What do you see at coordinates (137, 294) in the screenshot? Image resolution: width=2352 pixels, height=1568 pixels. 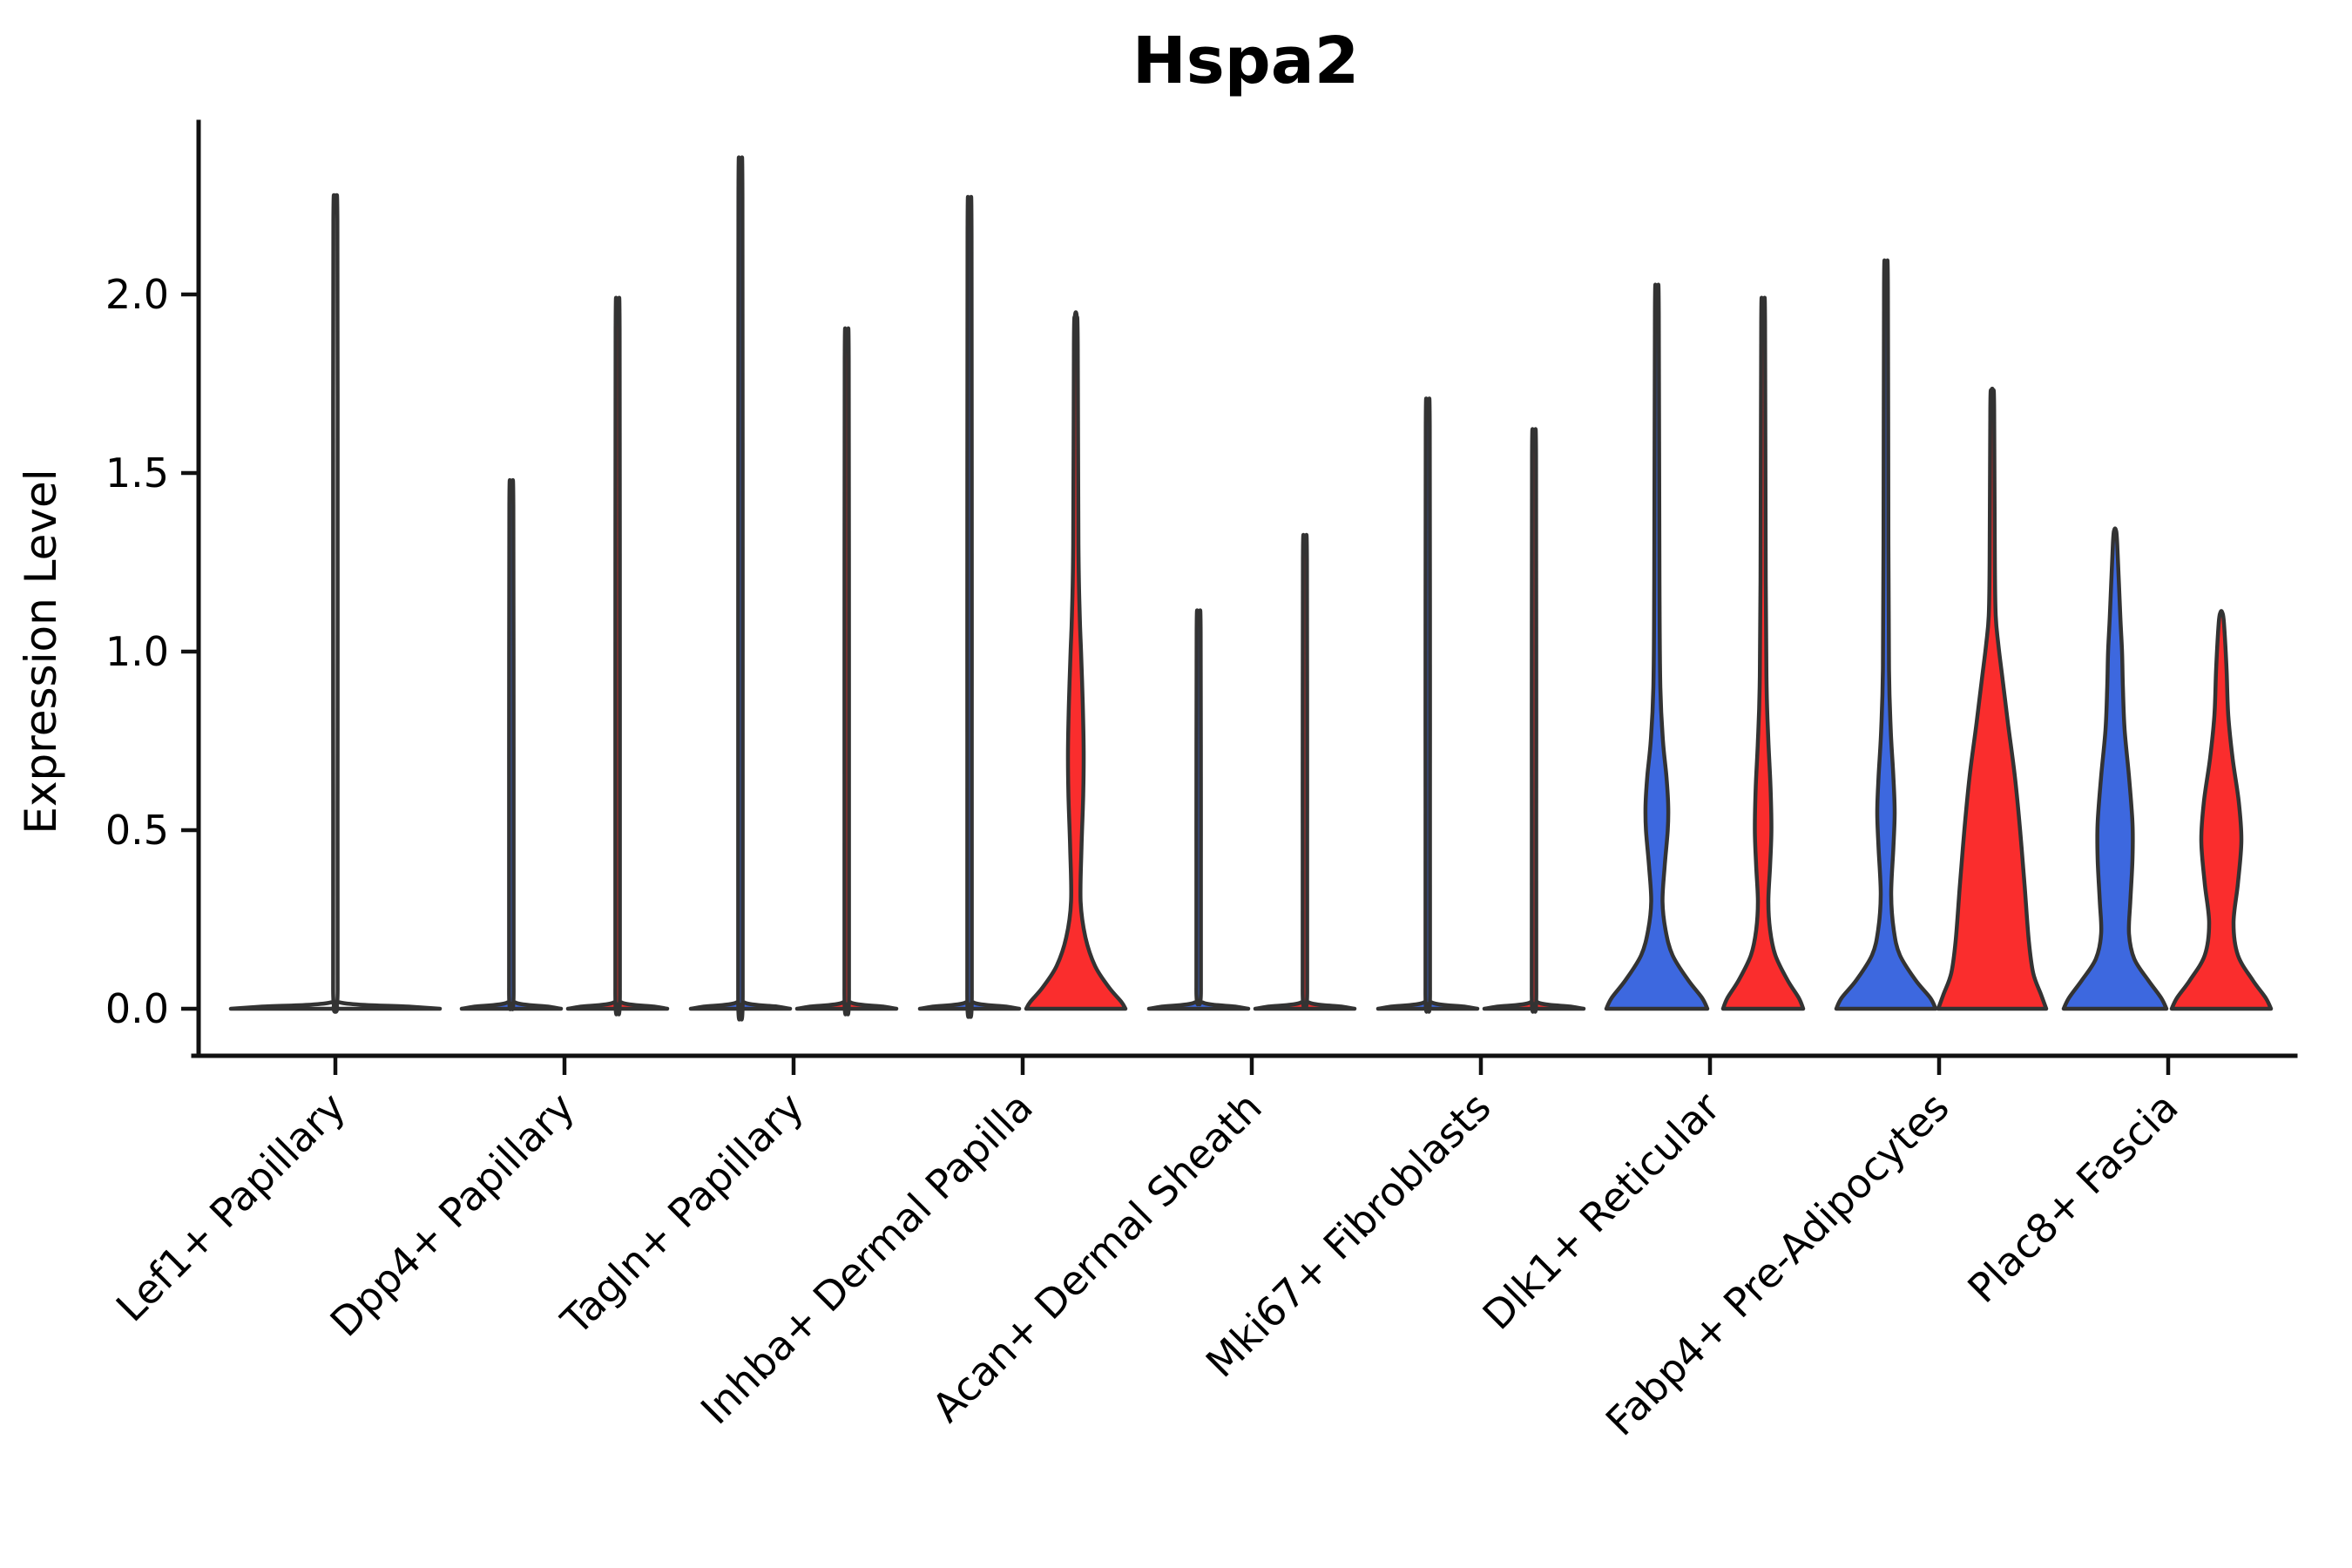 I see `y-tick-label: 2.0` at bounding box center [137, 294].